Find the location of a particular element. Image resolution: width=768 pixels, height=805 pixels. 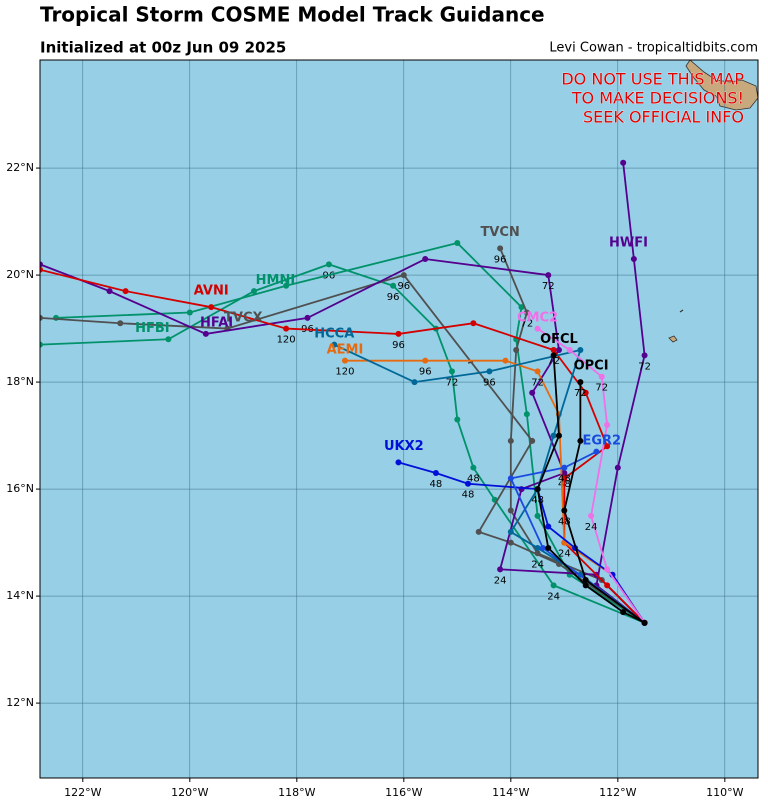

track-name: HFBI is located at coordinates (152, 328).